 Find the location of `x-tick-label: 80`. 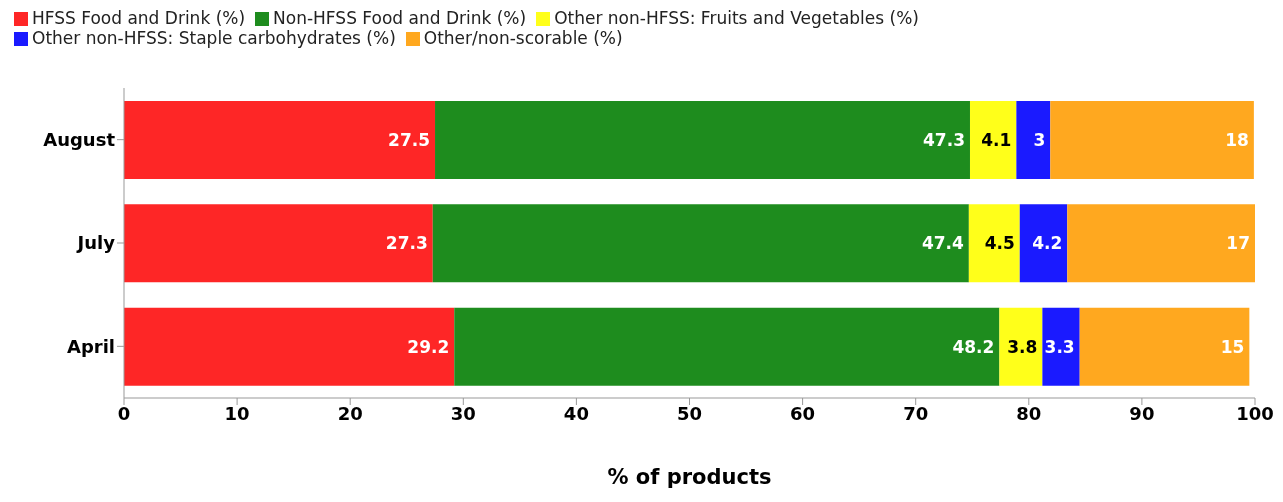

x-tick-label: 80 is located at coordinates (1029, 413).